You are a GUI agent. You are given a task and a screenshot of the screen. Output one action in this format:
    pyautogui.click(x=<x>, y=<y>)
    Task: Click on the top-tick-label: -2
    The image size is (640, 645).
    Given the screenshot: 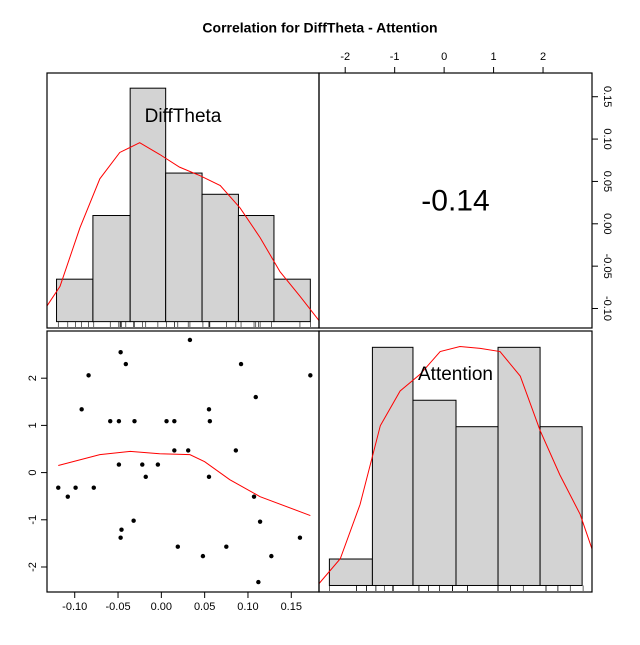 What is the action you would take?
    pyautogui.click(x=345, y=57)
    